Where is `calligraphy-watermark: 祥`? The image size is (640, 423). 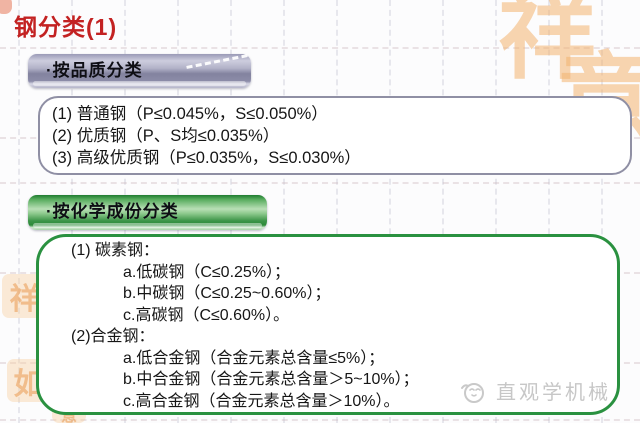
calligraphy-watermark: 祥 is located at coordinates (547, 45).